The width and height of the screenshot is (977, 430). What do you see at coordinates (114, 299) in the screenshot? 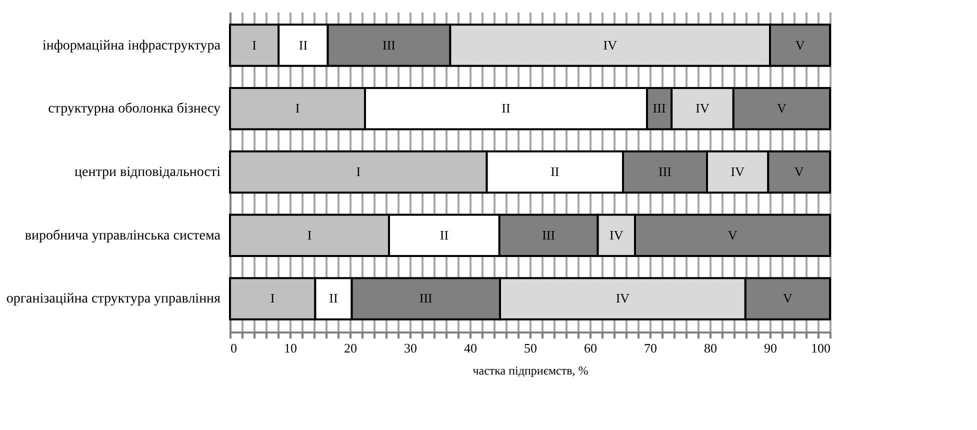
I see `y-tick-label: організаційна структура управління` at bounding box center [114, 299].